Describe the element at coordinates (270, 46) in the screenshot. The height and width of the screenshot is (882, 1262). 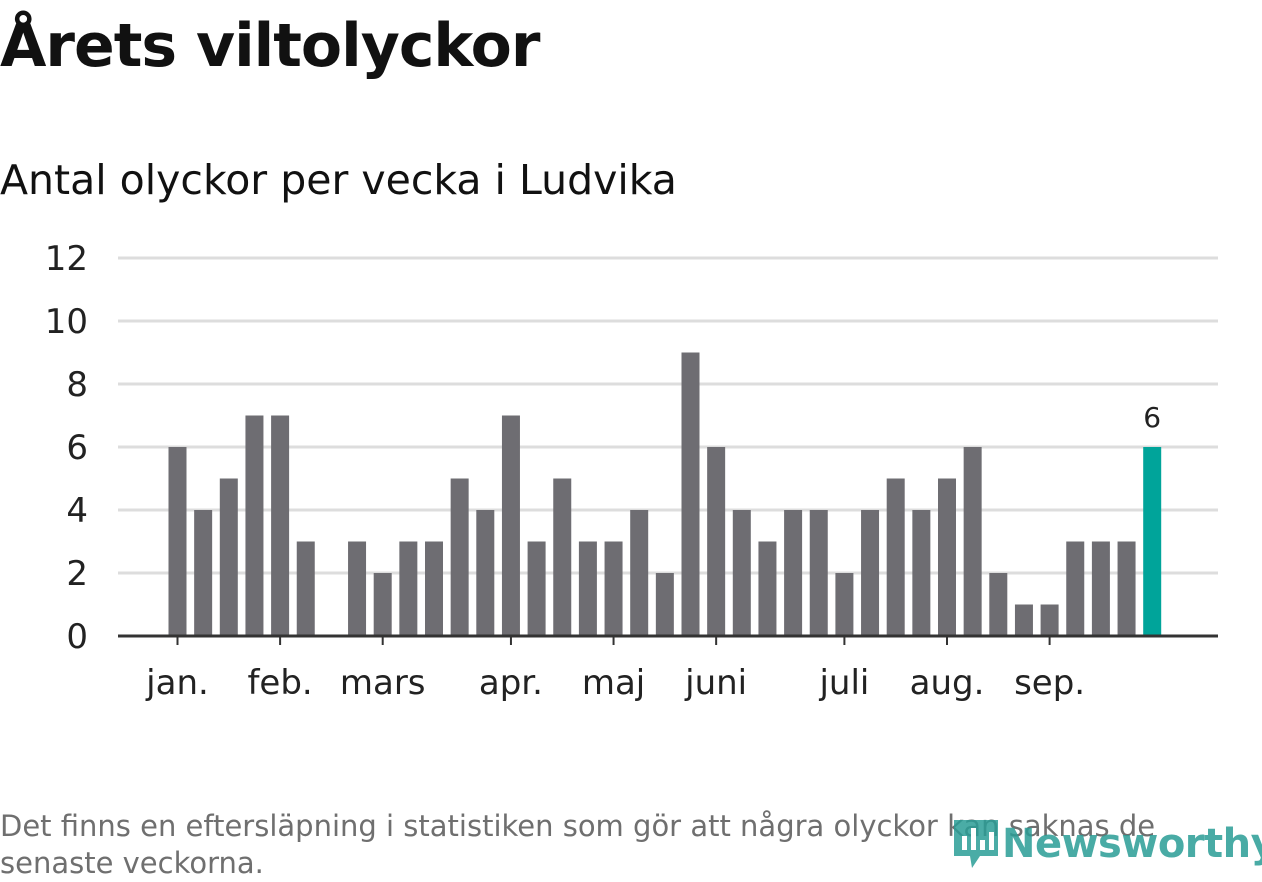
I see `chart-title: Årets viltolyckor` at that location.